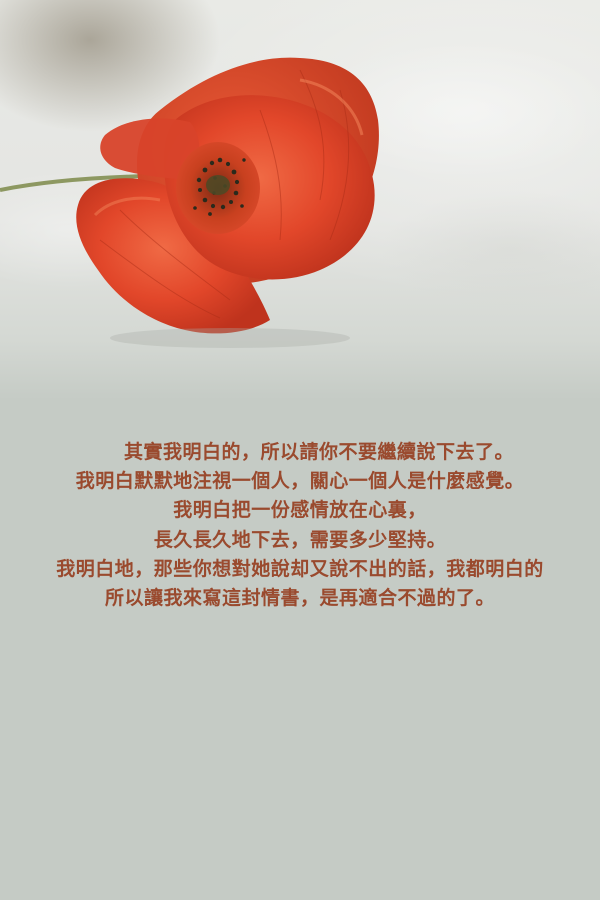 The width and height of the screenshot is (600, 900). I want to click on stamens, so click(219, 186).